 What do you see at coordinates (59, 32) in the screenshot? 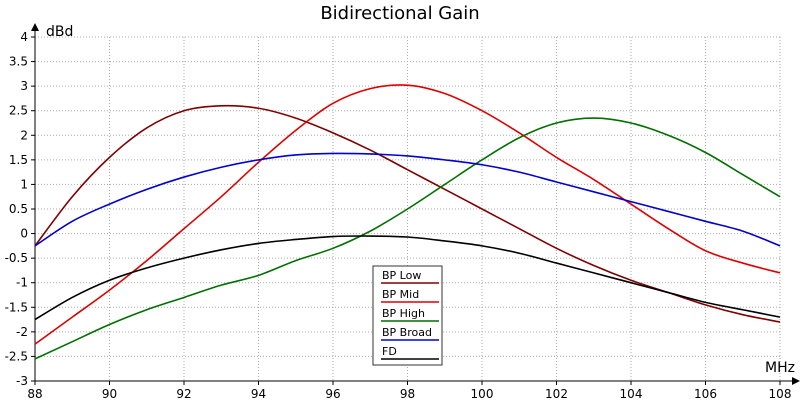
I see `y-axis-label: dBd` at bounding box center [59, 32].